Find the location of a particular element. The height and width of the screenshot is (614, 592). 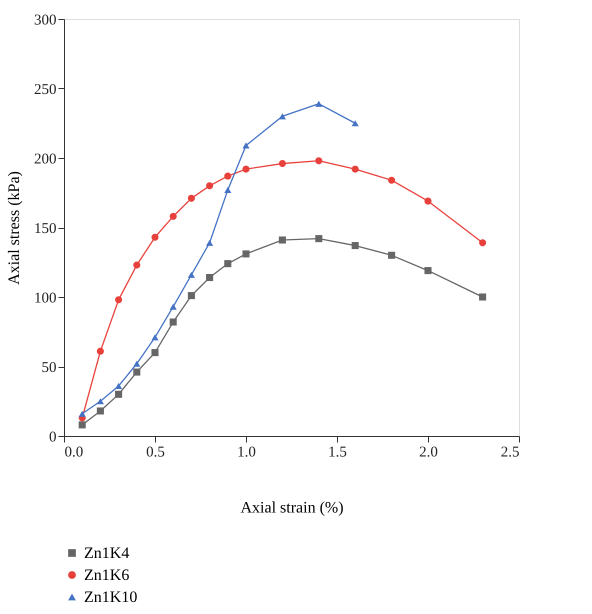

y-tick-label: 300 is located at coordinates (45, 20).